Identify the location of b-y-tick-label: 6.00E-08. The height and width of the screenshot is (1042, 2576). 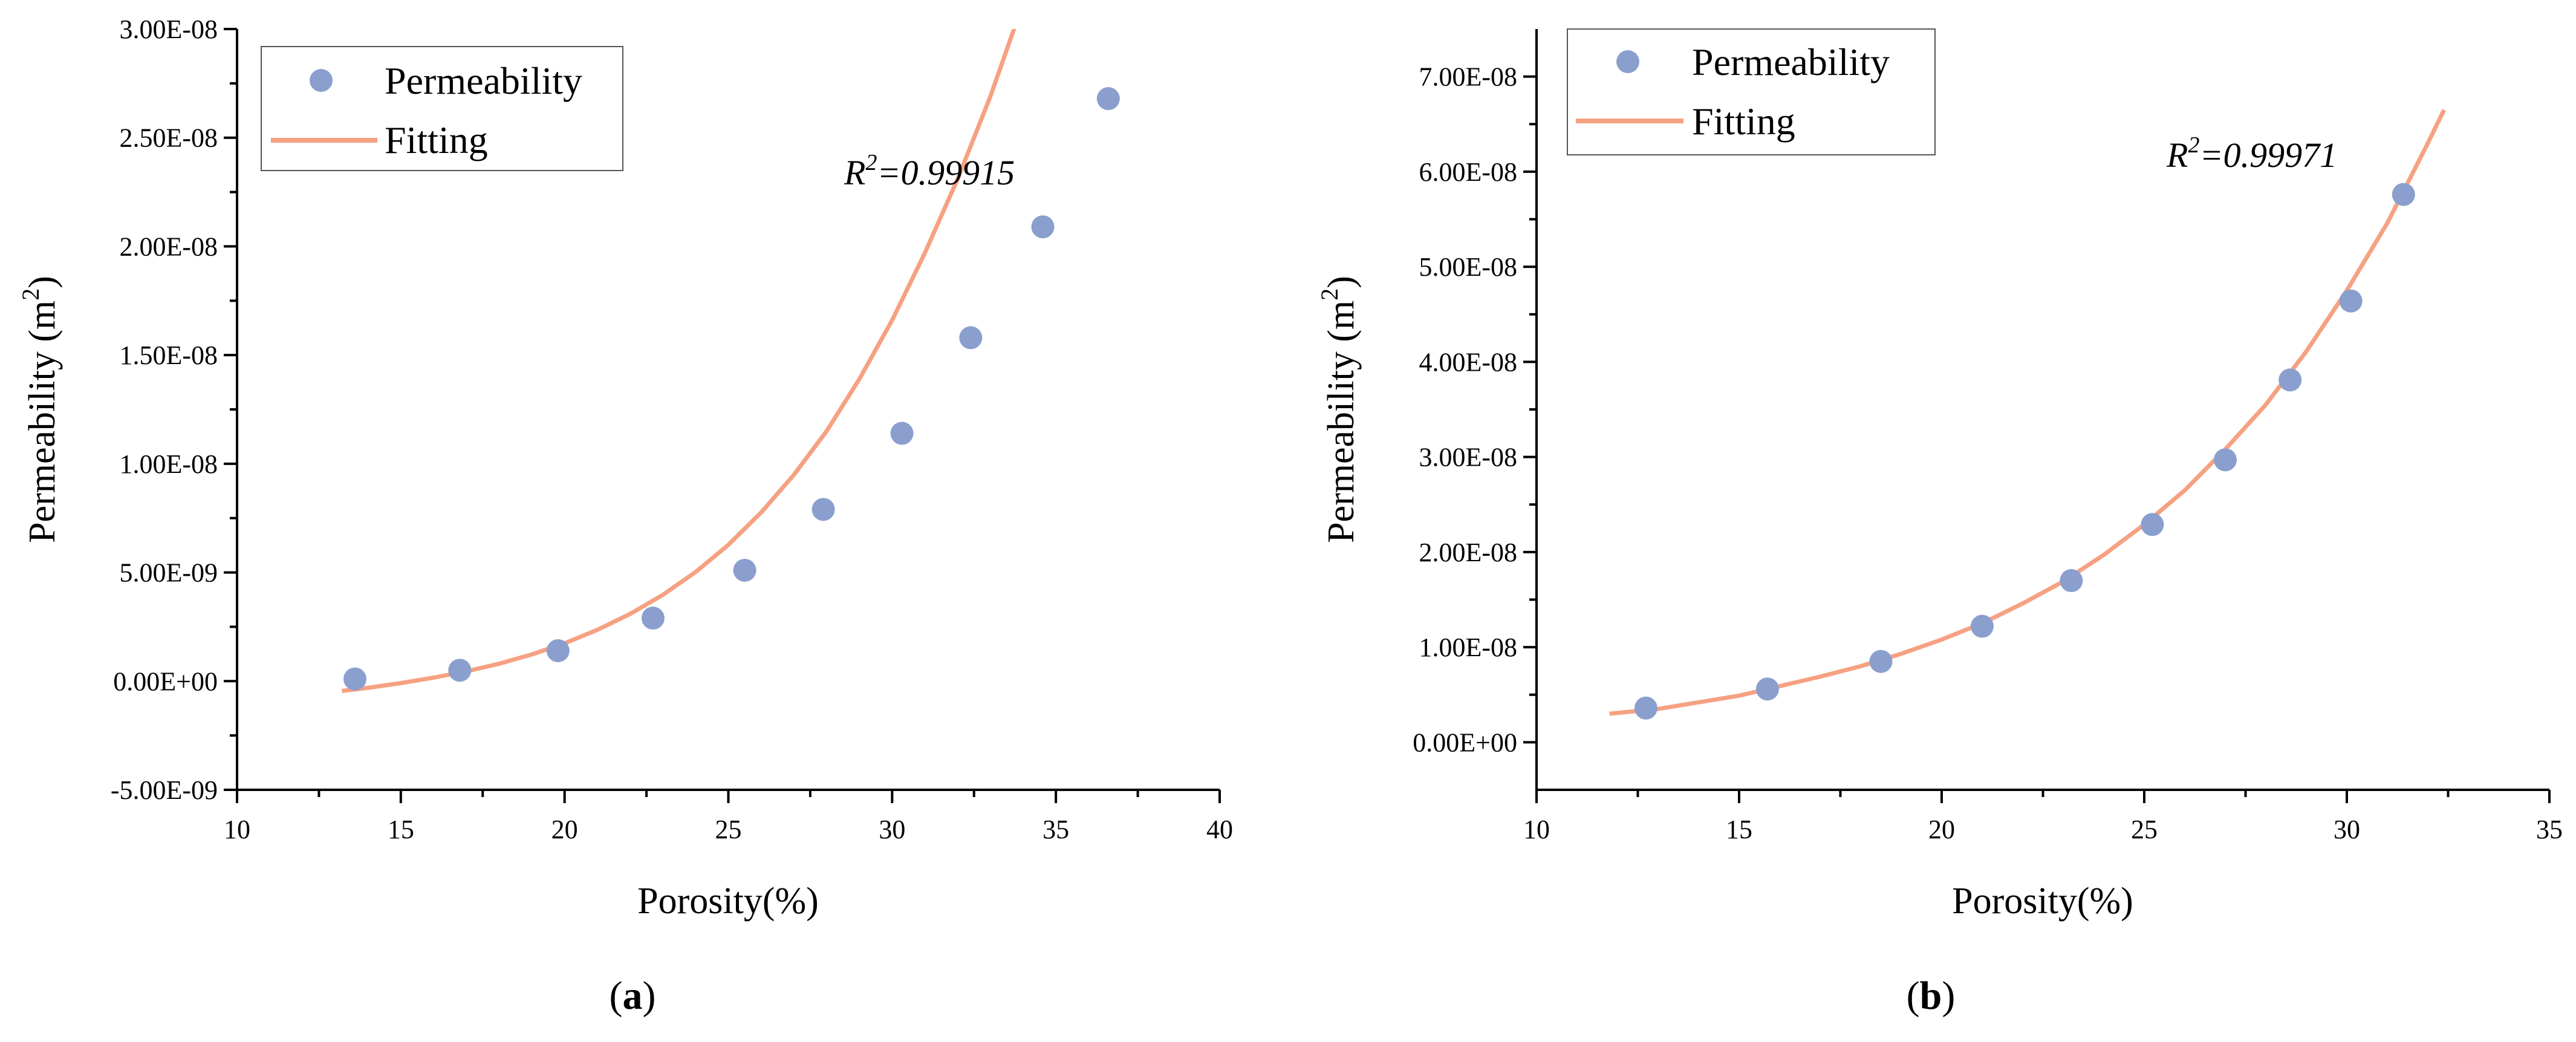
(1468, 172).